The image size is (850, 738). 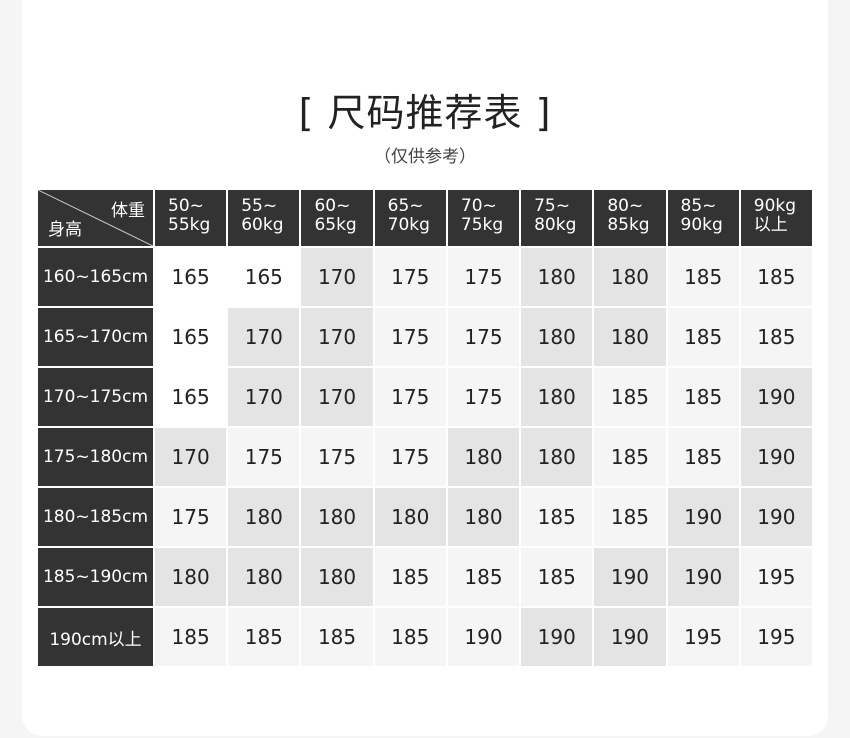 I want to click on row-header: 175~180cm, so click(x=95, y=457).